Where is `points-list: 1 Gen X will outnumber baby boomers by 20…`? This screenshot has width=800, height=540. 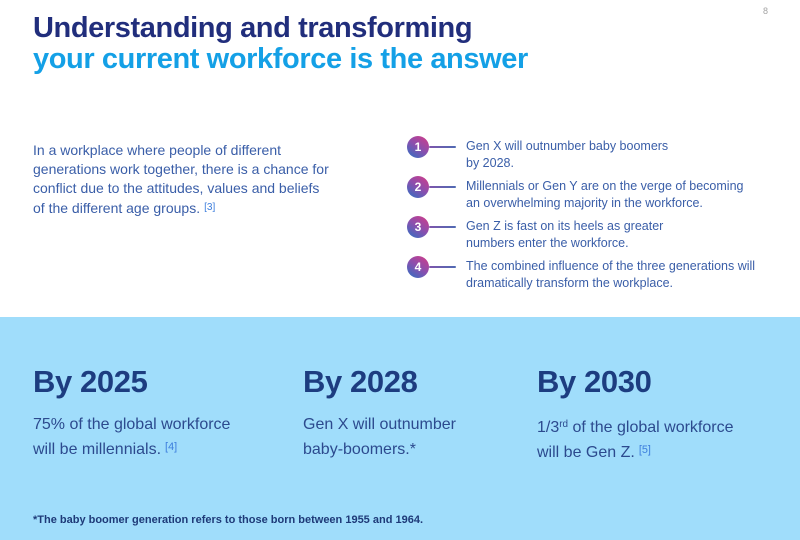 points-list: 1 Gen X will outnumber baby boomers by 20… is located at coordinates (593, 214).